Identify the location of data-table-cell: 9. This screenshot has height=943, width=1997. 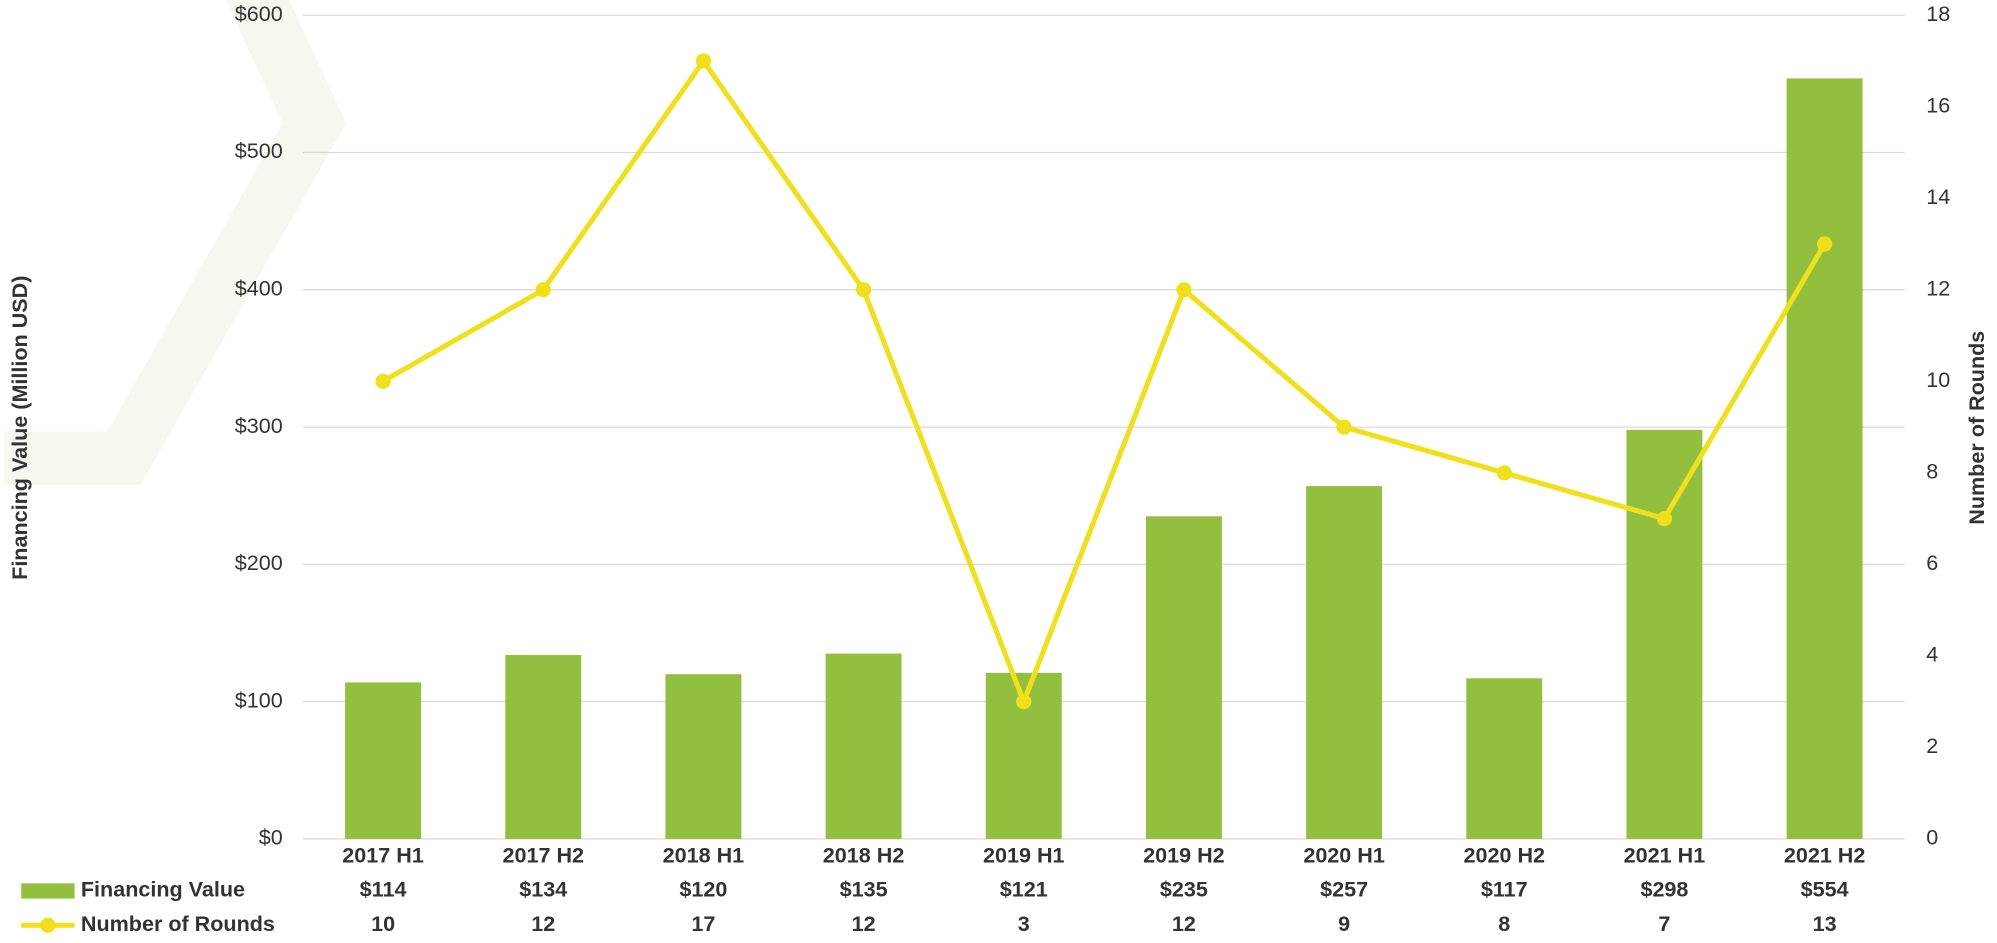
(1344, 923).